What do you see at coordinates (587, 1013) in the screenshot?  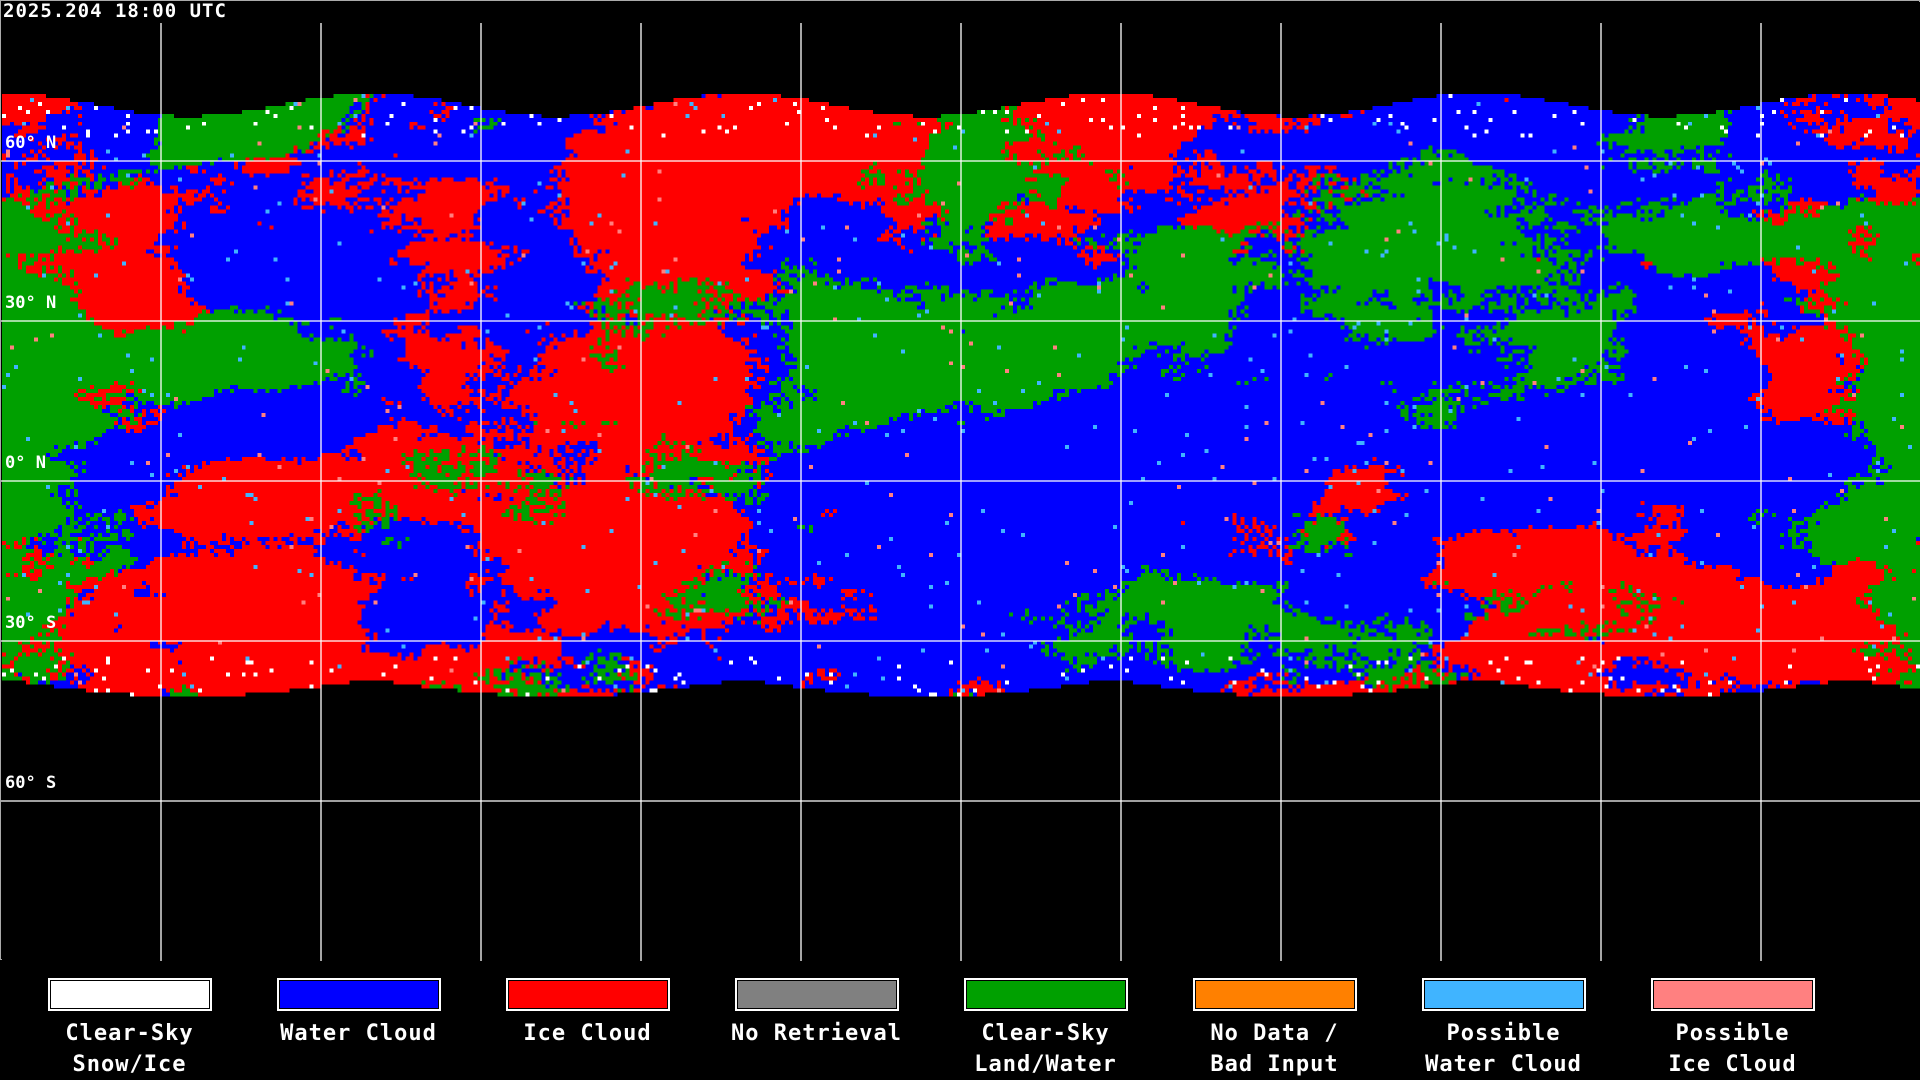 I see `legend-item: Ice Cloud` at bounding box center [587, 1013].